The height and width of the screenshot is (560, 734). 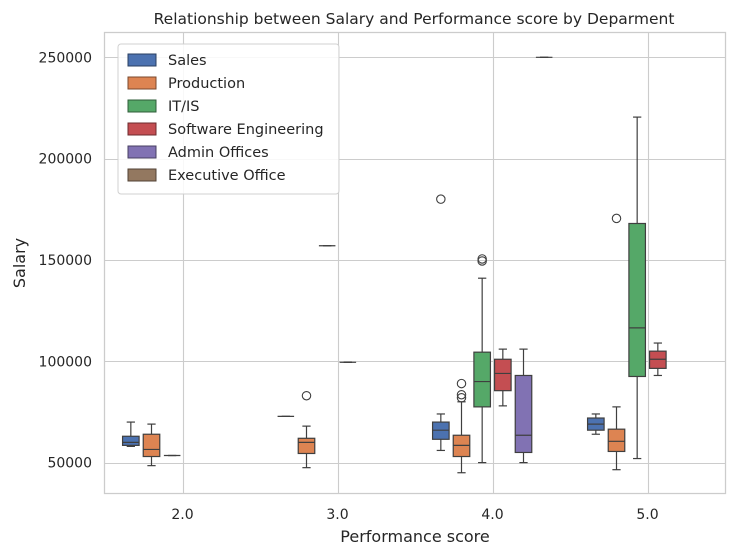 What do you see at coordinates (19, 263) in the screenshot?
I see `y-axis-label: Salary` at bounding box center [19, 263].